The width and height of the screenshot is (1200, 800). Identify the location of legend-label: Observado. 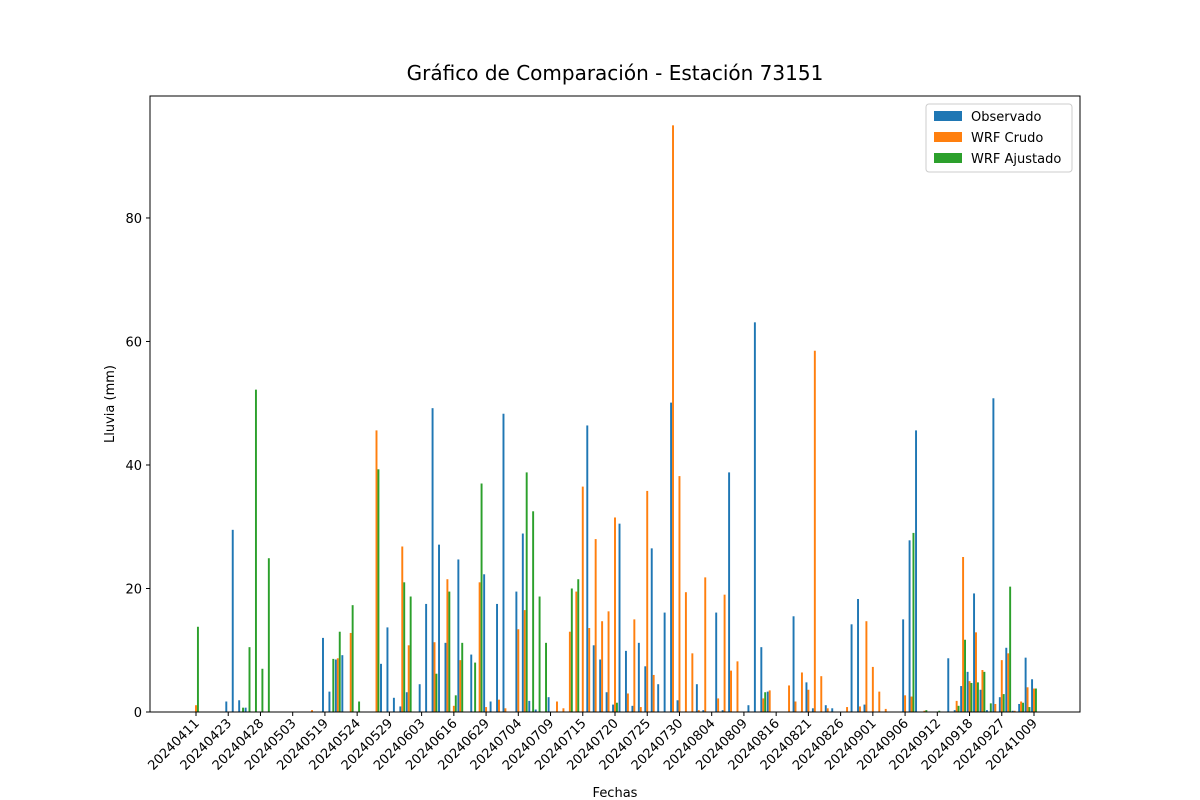
(1006, 117).